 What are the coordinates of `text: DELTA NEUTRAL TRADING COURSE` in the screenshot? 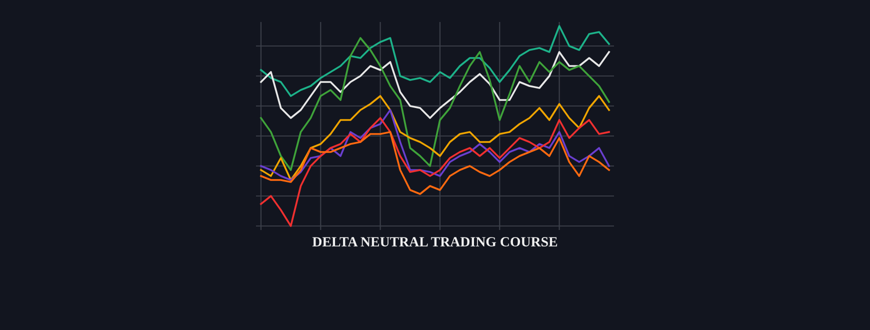 It's located at (435, 241).